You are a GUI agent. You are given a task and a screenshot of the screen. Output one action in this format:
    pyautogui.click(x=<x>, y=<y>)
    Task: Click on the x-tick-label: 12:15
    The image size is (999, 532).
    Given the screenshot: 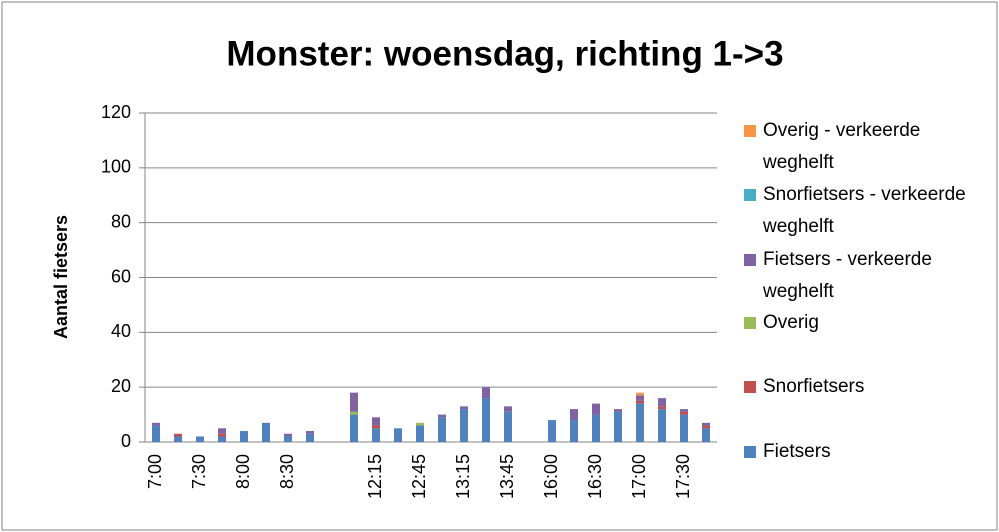 What is the action you would take?
    pyautogui.click(x=375, y=476)
    